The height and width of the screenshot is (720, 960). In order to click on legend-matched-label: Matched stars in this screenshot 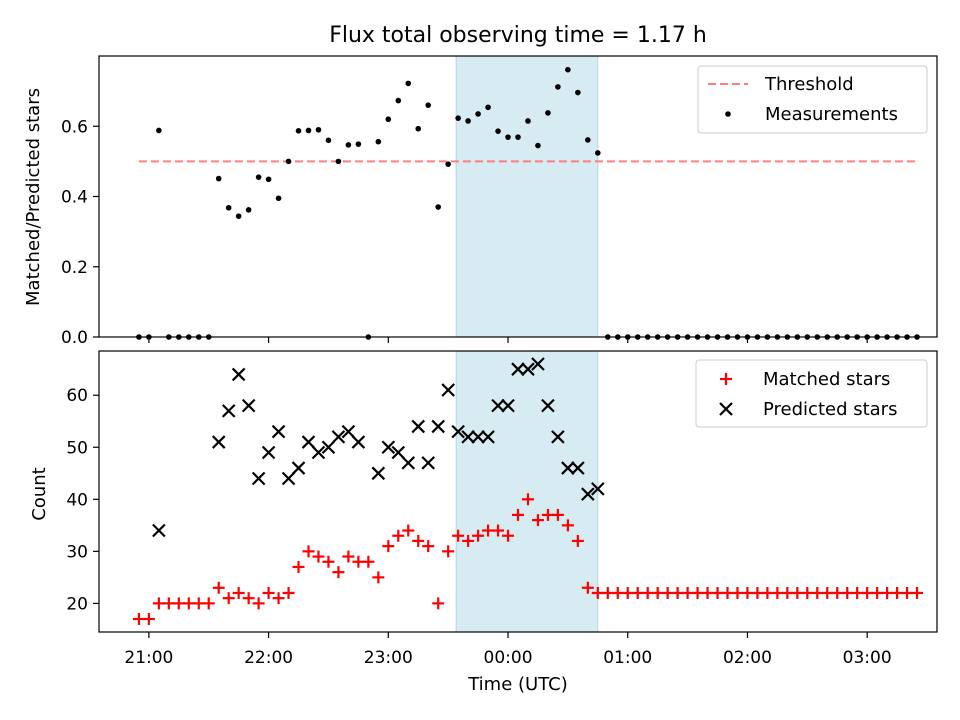, I will do `click(826, 379)`.